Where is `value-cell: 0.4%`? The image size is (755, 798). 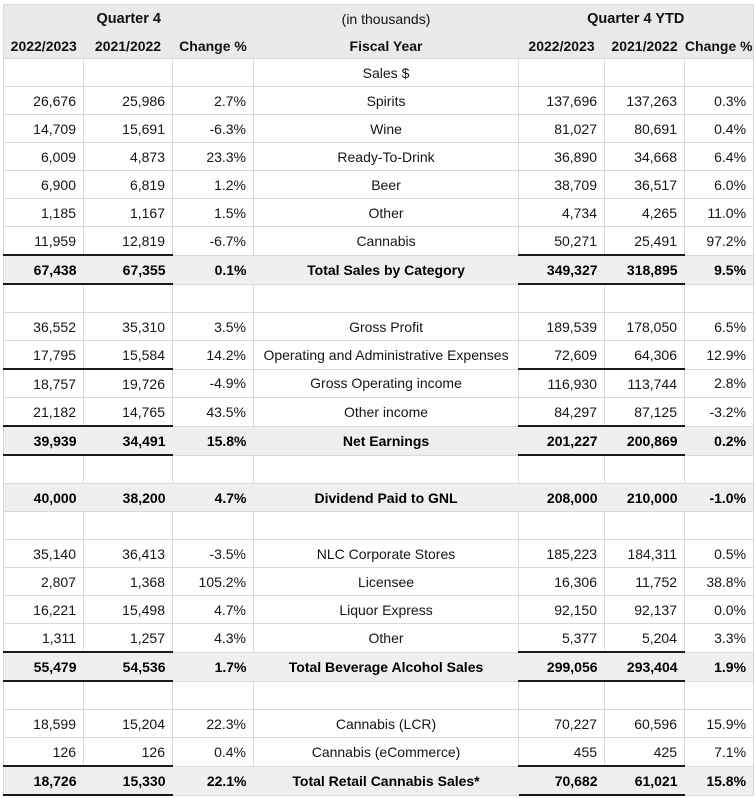
value-cell: 0.4% is located at coordinates (719, 128).